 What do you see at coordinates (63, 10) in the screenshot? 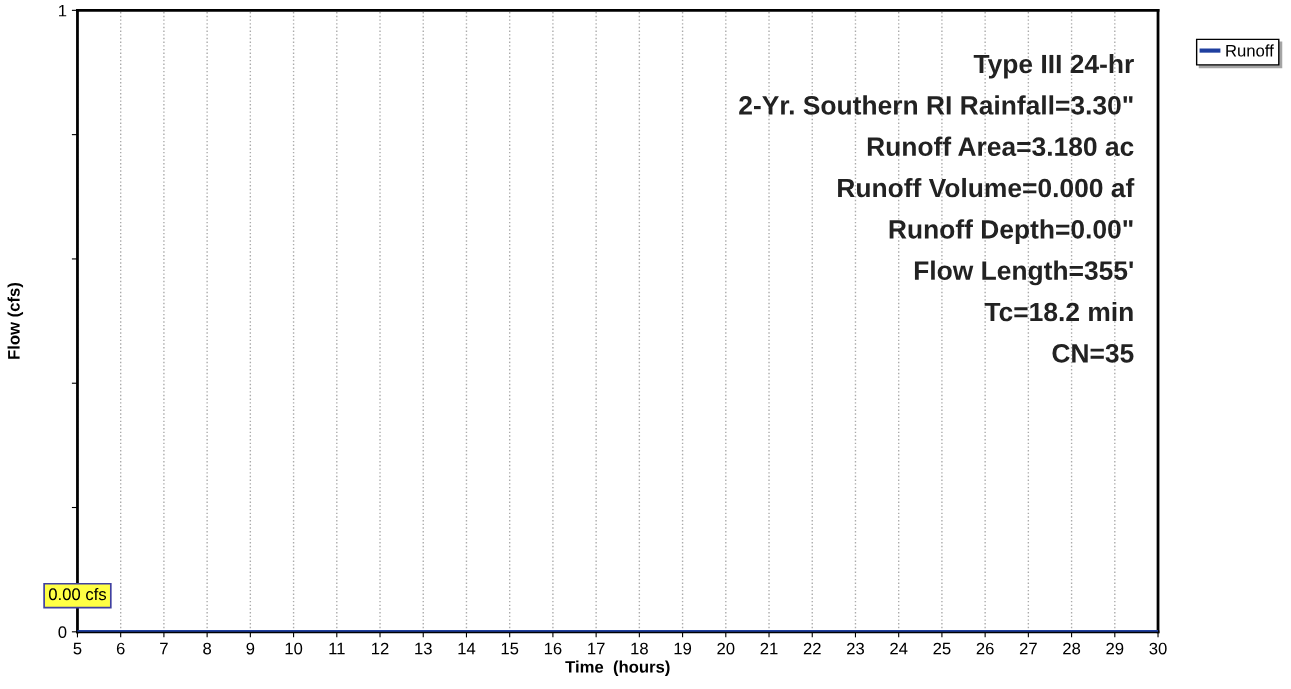
I see `y-tick-label: 1` at bounding box center [63, 10].